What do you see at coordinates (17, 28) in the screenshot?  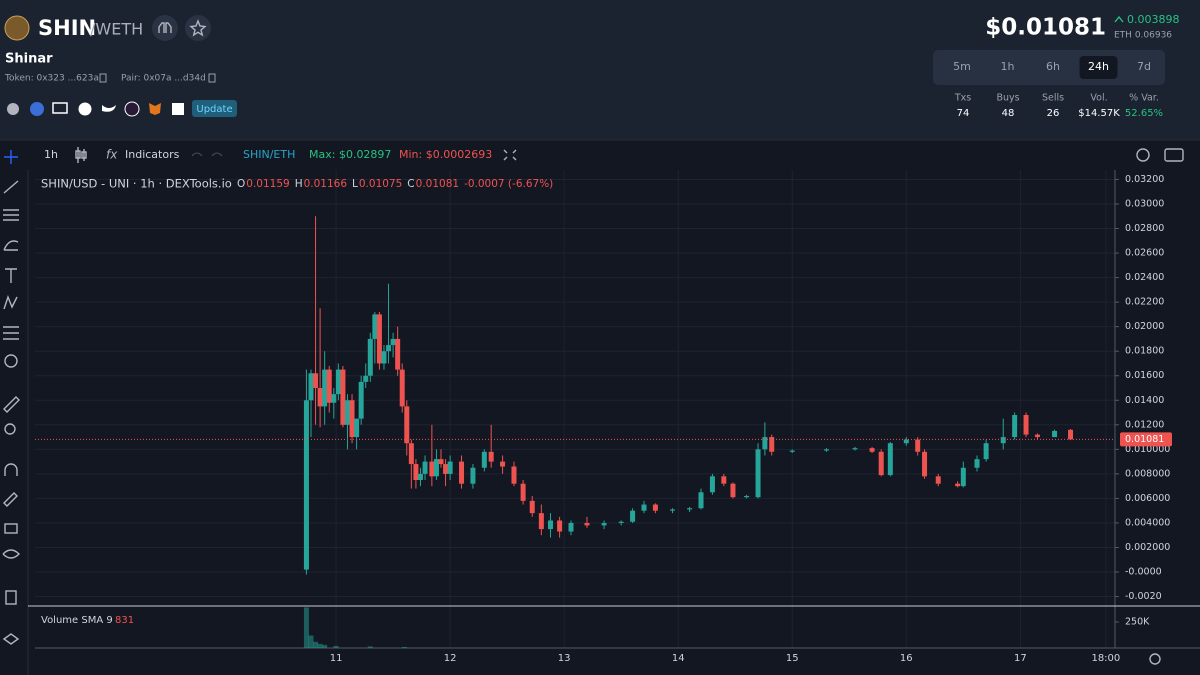 I see `token-logo` at bounding box center [17, 28].